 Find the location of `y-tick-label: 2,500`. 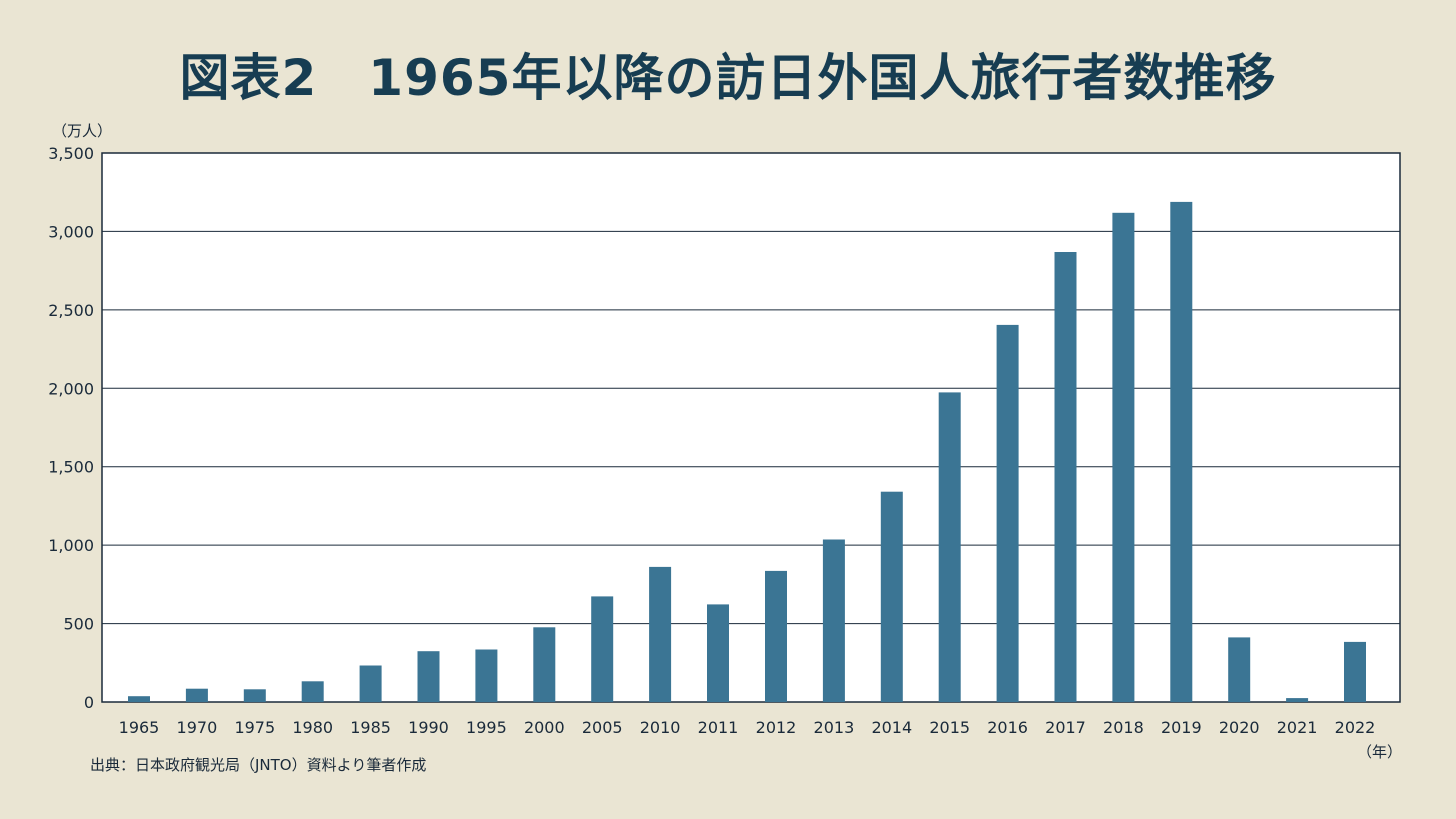

y-tick-label: 2,500 is located at coordinates (71, 310).